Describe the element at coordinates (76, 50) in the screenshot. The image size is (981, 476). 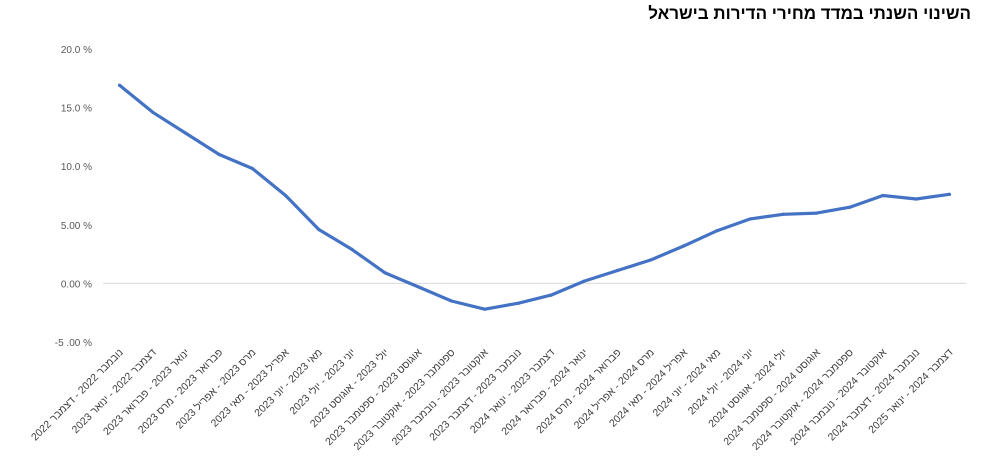
I see `y-tick-label: 20.0 %` at that location.